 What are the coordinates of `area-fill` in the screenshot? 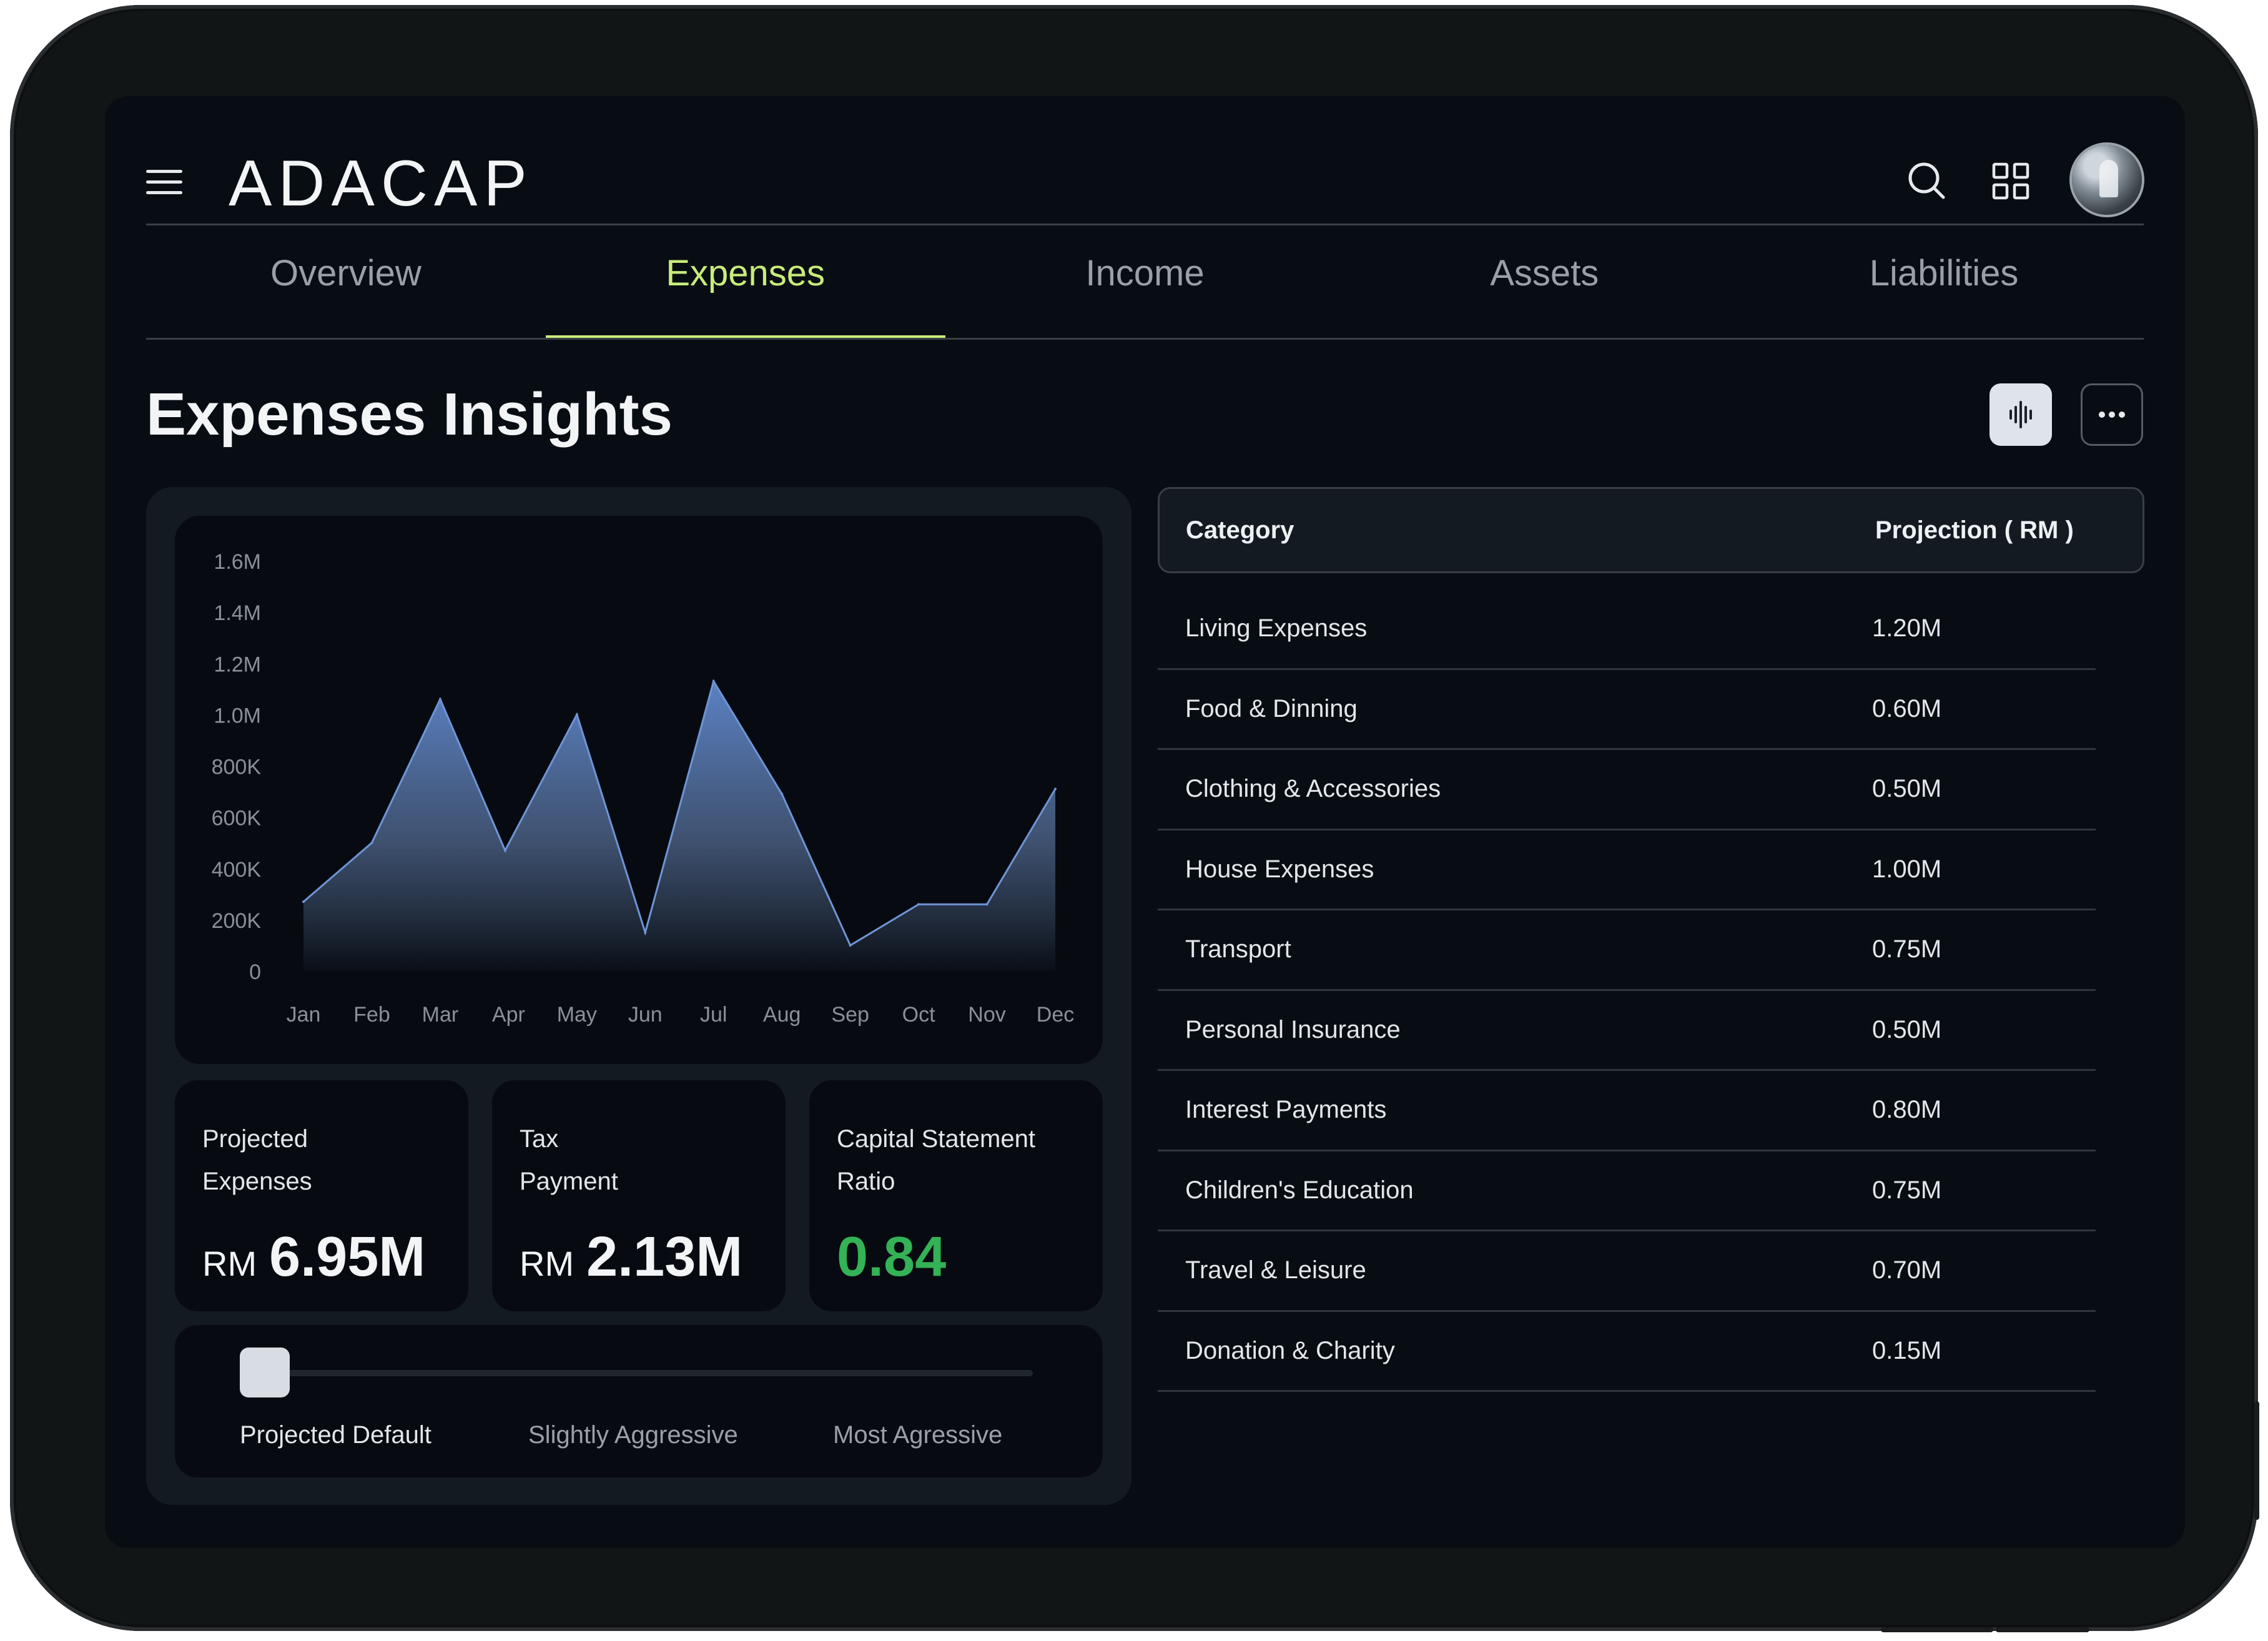 It's located at (679, 826).